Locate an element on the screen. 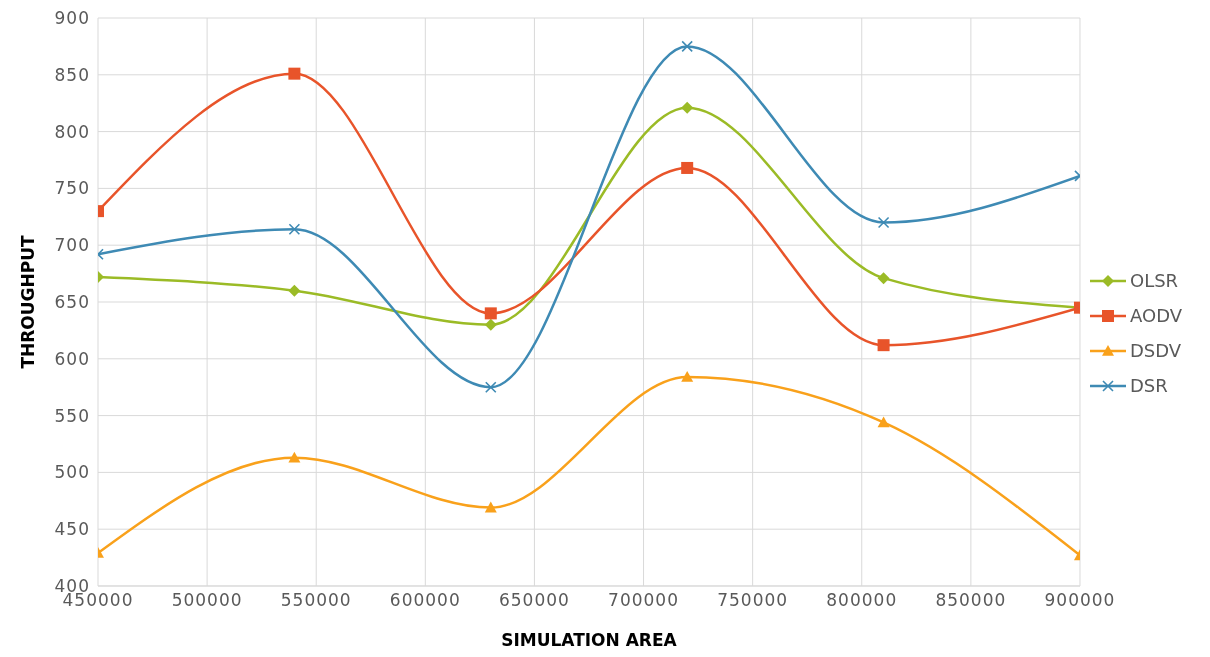  x-tick-label: 500000 is located at coordinates (207, 600).